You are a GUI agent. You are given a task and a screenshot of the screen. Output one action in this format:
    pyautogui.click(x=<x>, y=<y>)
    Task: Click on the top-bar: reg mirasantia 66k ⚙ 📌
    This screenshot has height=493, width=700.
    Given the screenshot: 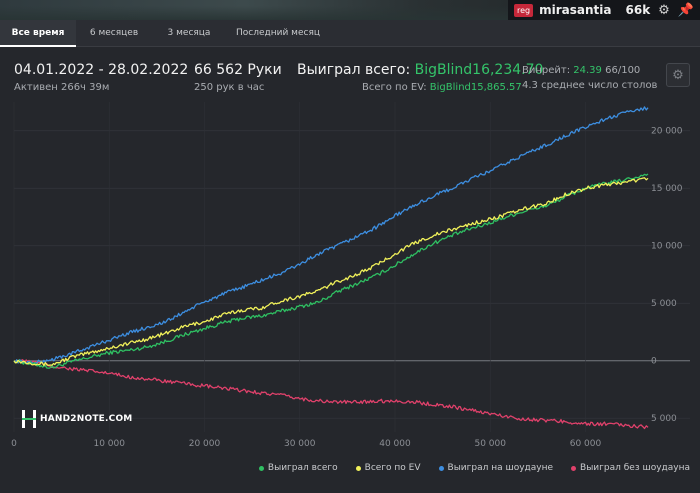 What is the action you would take?
    pyautogui.click(x=350, y=10)
    